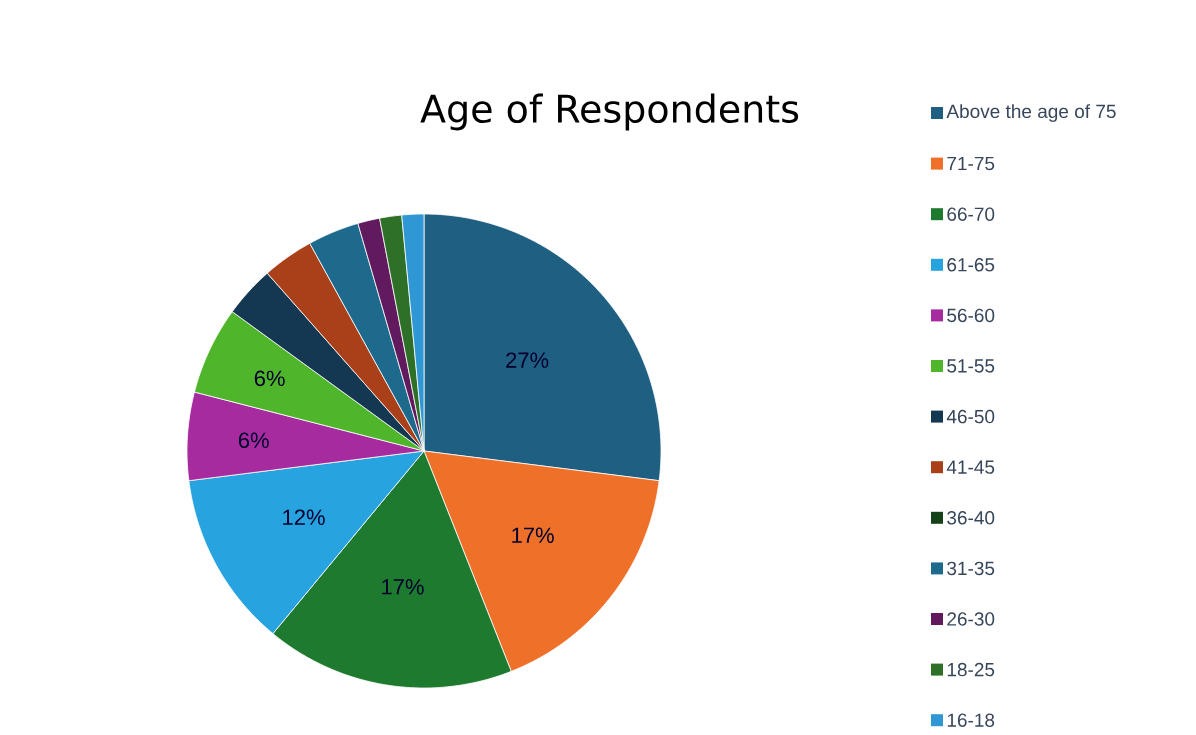  I want to click on legend-label: Above the age of 75, so click(1031, 113).